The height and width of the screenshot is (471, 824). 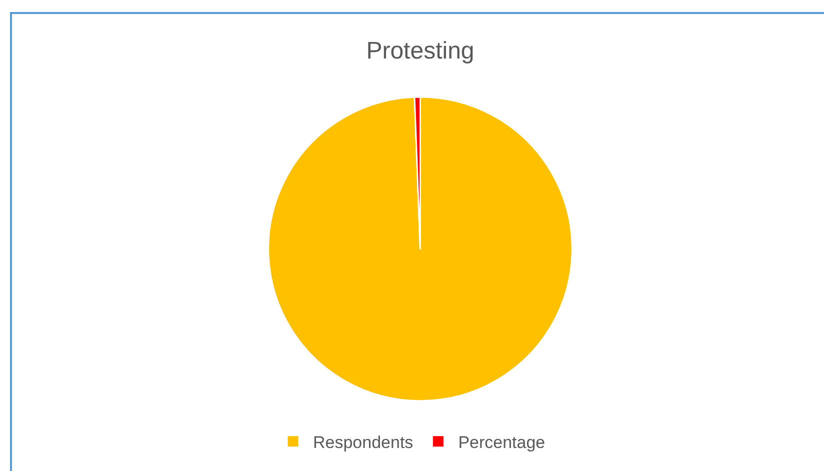 What do you see at coordinates (420, 50) in the screenshot?
I see `chart-title: Protesting` at bounding box center [420, 50].